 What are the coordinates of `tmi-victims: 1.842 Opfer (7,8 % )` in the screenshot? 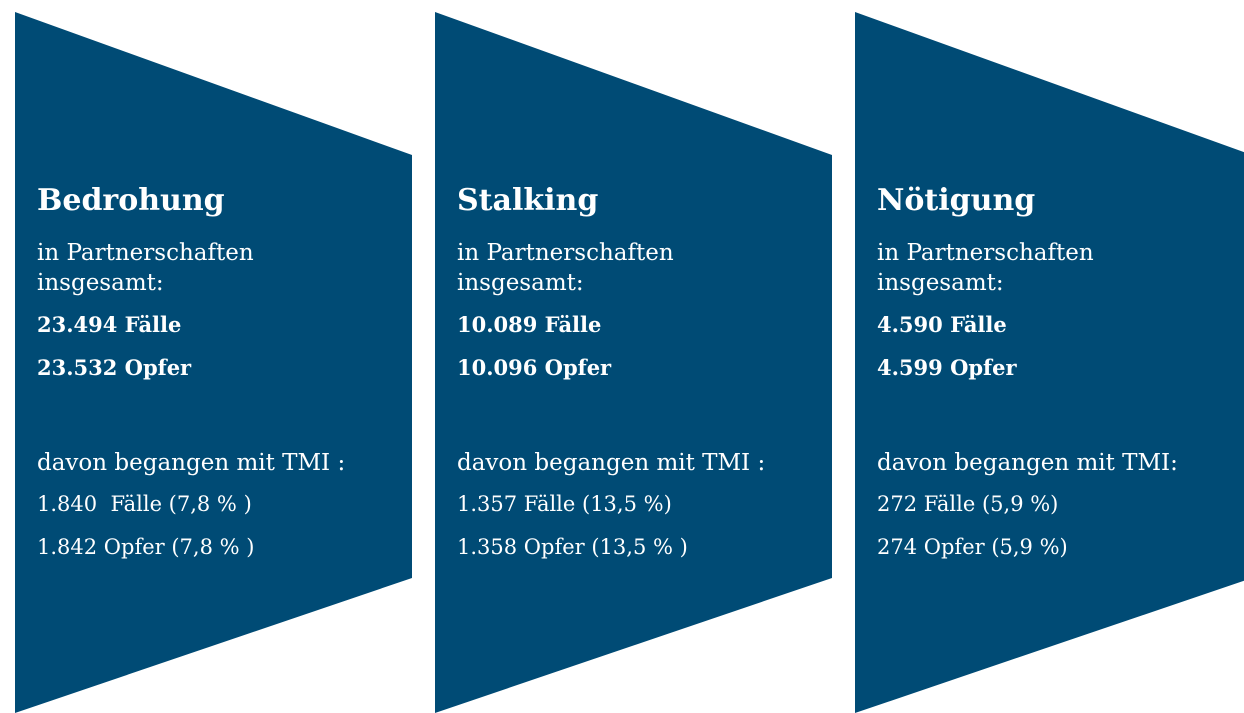 It's located at (145, 547).